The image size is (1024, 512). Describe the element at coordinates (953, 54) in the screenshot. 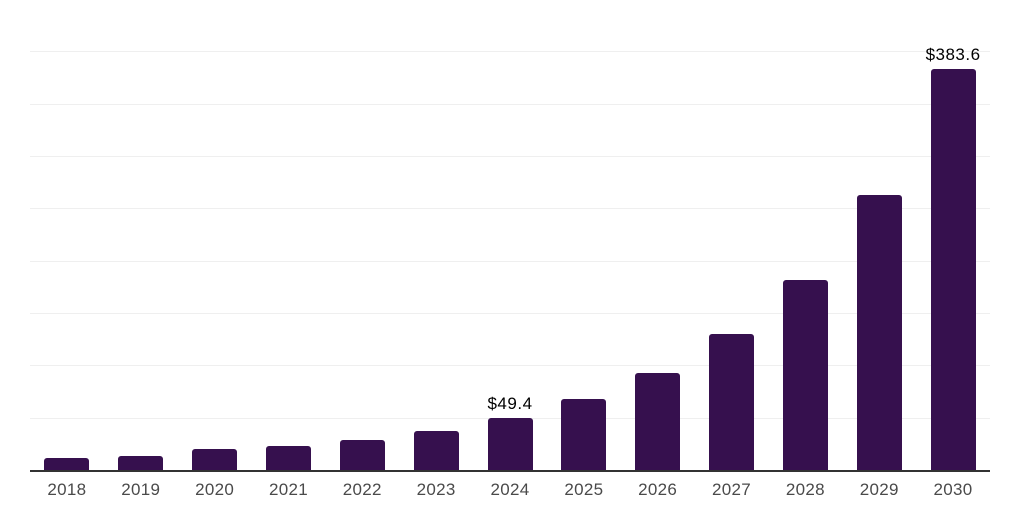

I see `data-label-2030: $383.6` at that location.